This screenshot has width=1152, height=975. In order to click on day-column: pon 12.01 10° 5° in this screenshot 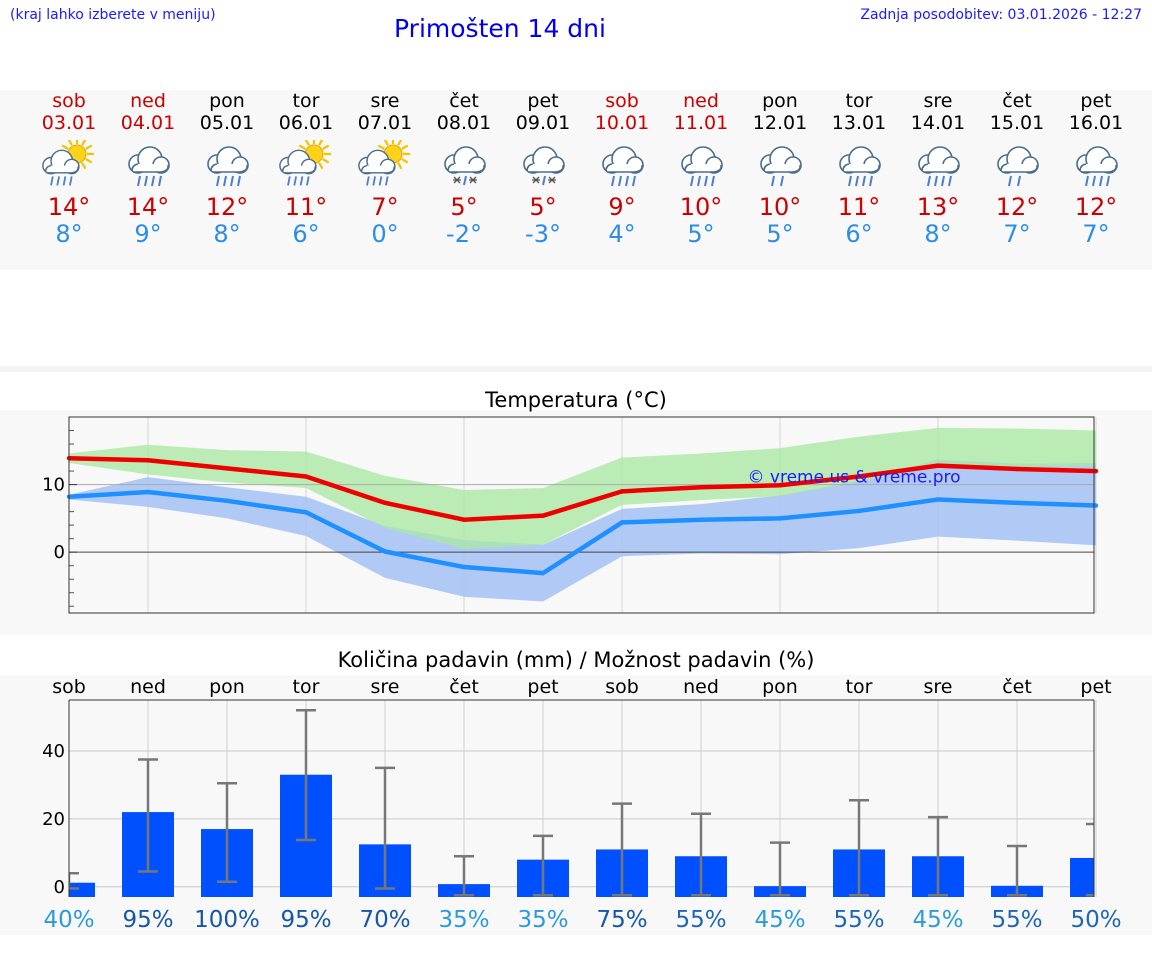, I will do `click(780, 169)`.